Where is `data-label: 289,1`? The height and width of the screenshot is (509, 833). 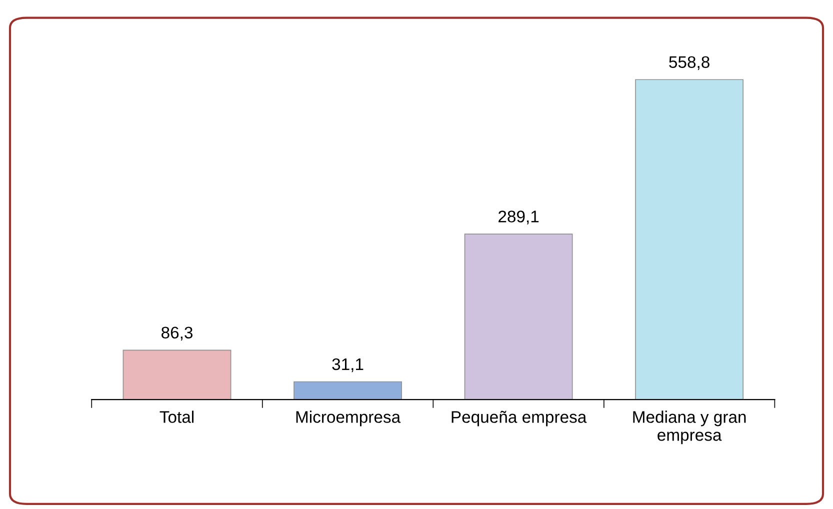
data-label: 289,1 is located at coordinates (518, 217).